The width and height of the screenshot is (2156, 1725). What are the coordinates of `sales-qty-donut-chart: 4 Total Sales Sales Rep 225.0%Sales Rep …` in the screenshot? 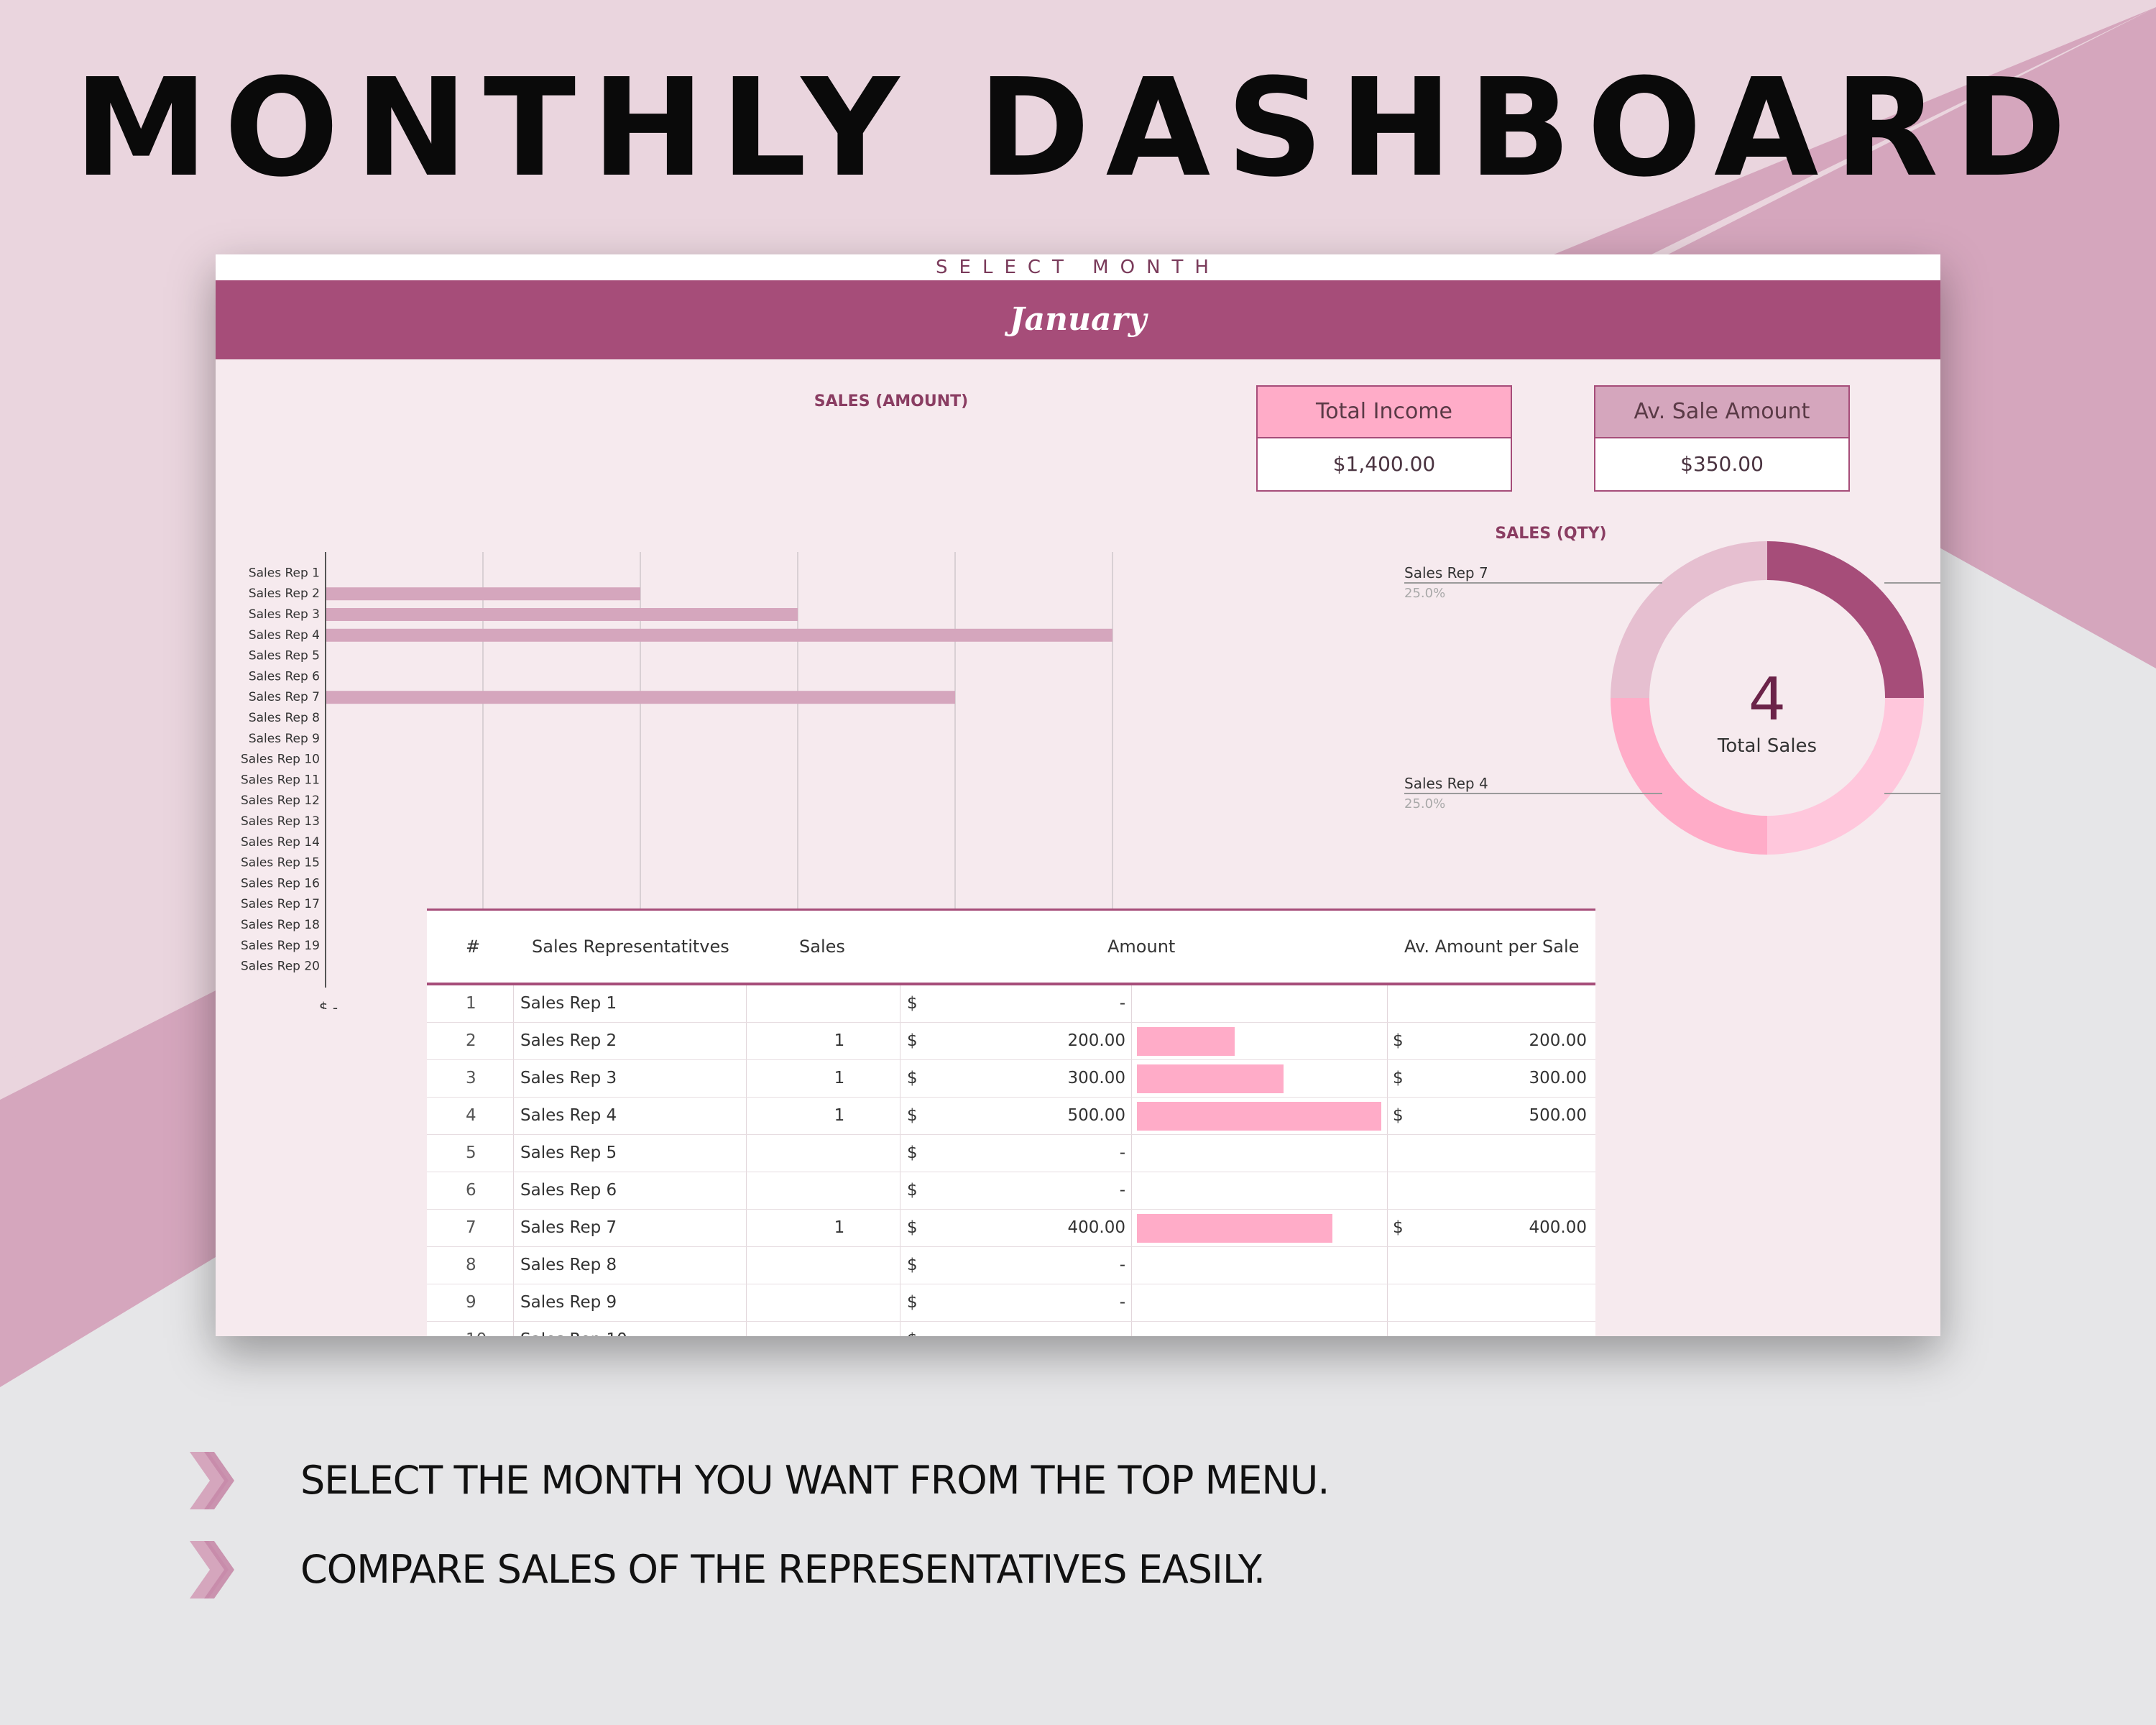 It's located at (1672, 698).